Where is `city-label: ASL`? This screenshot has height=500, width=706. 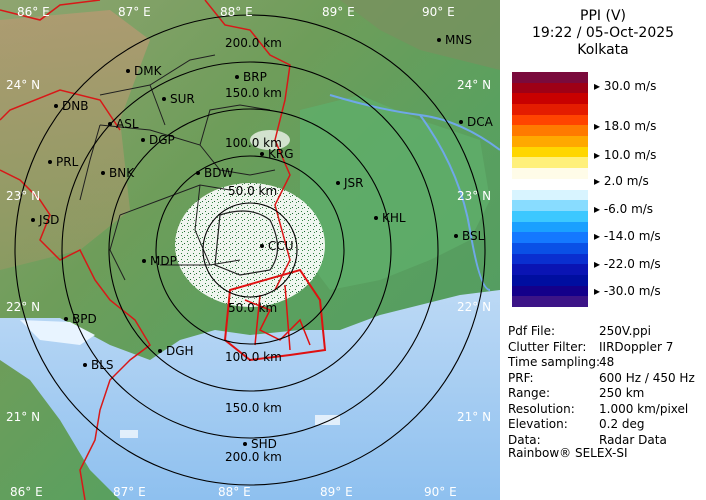
city-label: ASL is located at coordinates (127, 124).